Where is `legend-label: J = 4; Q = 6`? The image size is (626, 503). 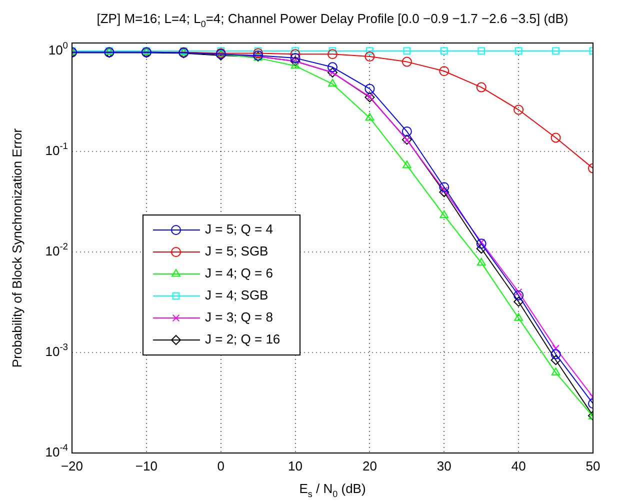
legend-label: J = 4; Q = 6 is located at coordinates (239, 273).